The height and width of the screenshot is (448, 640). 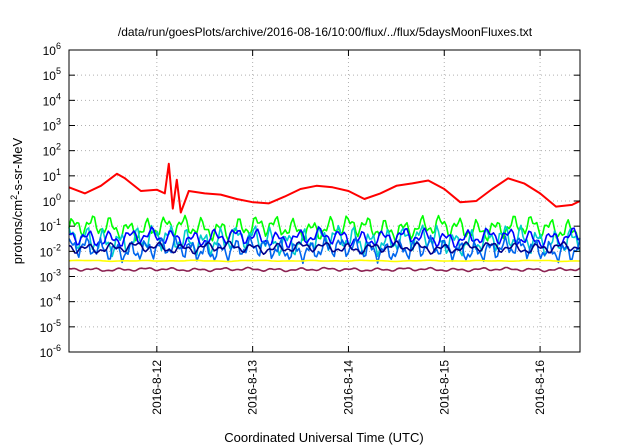 What do you see at coordinates (52, 125) in the screenshot?
I see `y-tick-label: 10³` at bounding box center [52, 125].